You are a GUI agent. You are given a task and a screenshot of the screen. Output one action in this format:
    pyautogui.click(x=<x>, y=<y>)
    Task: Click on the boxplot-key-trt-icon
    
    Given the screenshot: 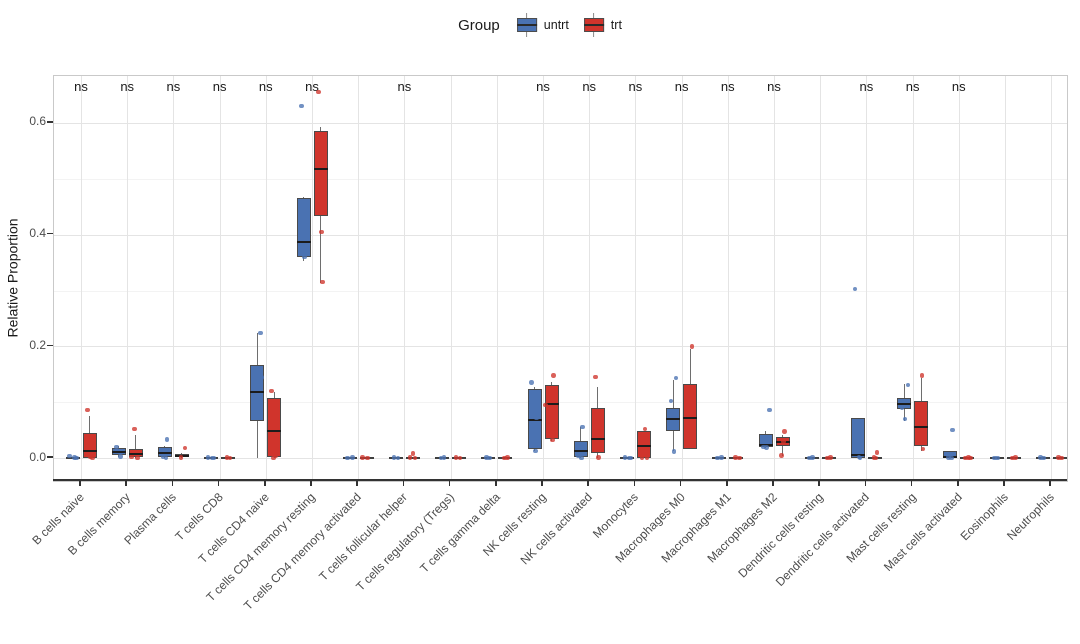 What is the action you would take?
    pyautogui.click(x=594, y=25)
    